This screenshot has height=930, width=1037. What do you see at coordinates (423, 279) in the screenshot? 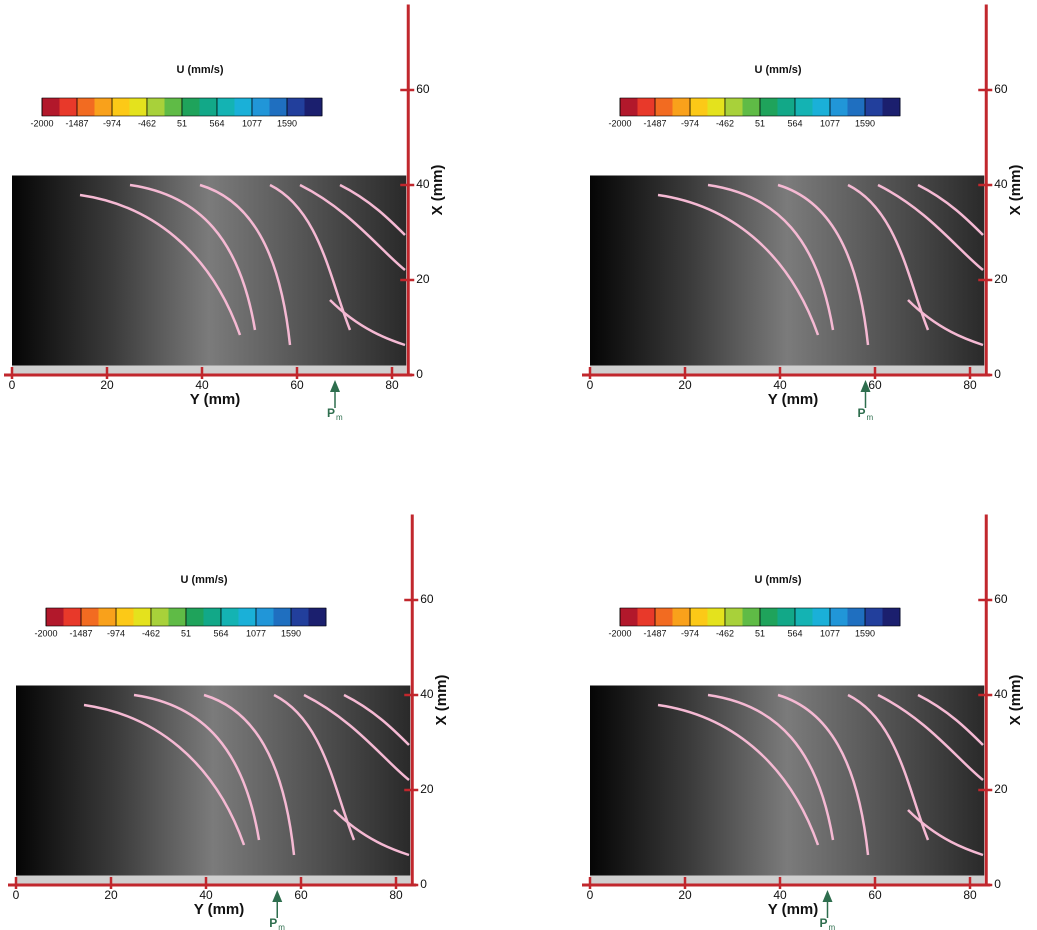
I see `y-tick-label: 20` at bounding box center [423, 279].